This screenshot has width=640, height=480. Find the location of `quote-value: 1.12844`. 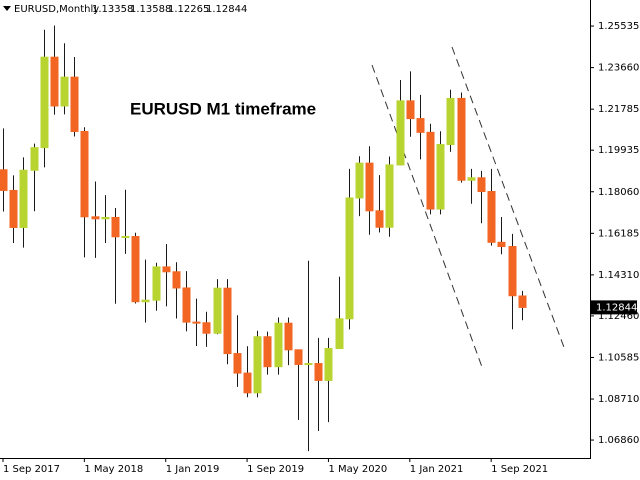

quote-value: 1.12844 is located at coordinates (226, 9).